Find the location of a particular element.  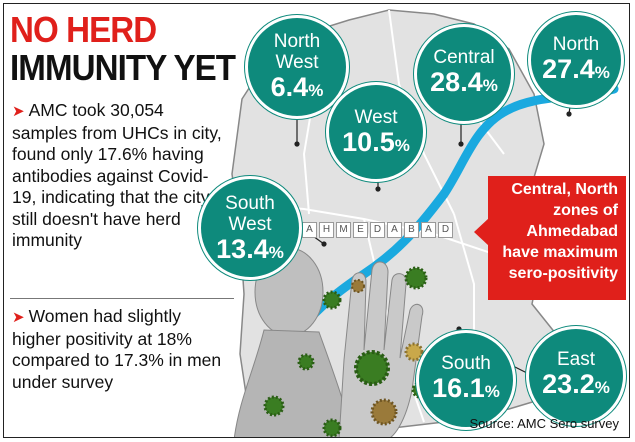

person-illustration is located at coordinates (331, 342).